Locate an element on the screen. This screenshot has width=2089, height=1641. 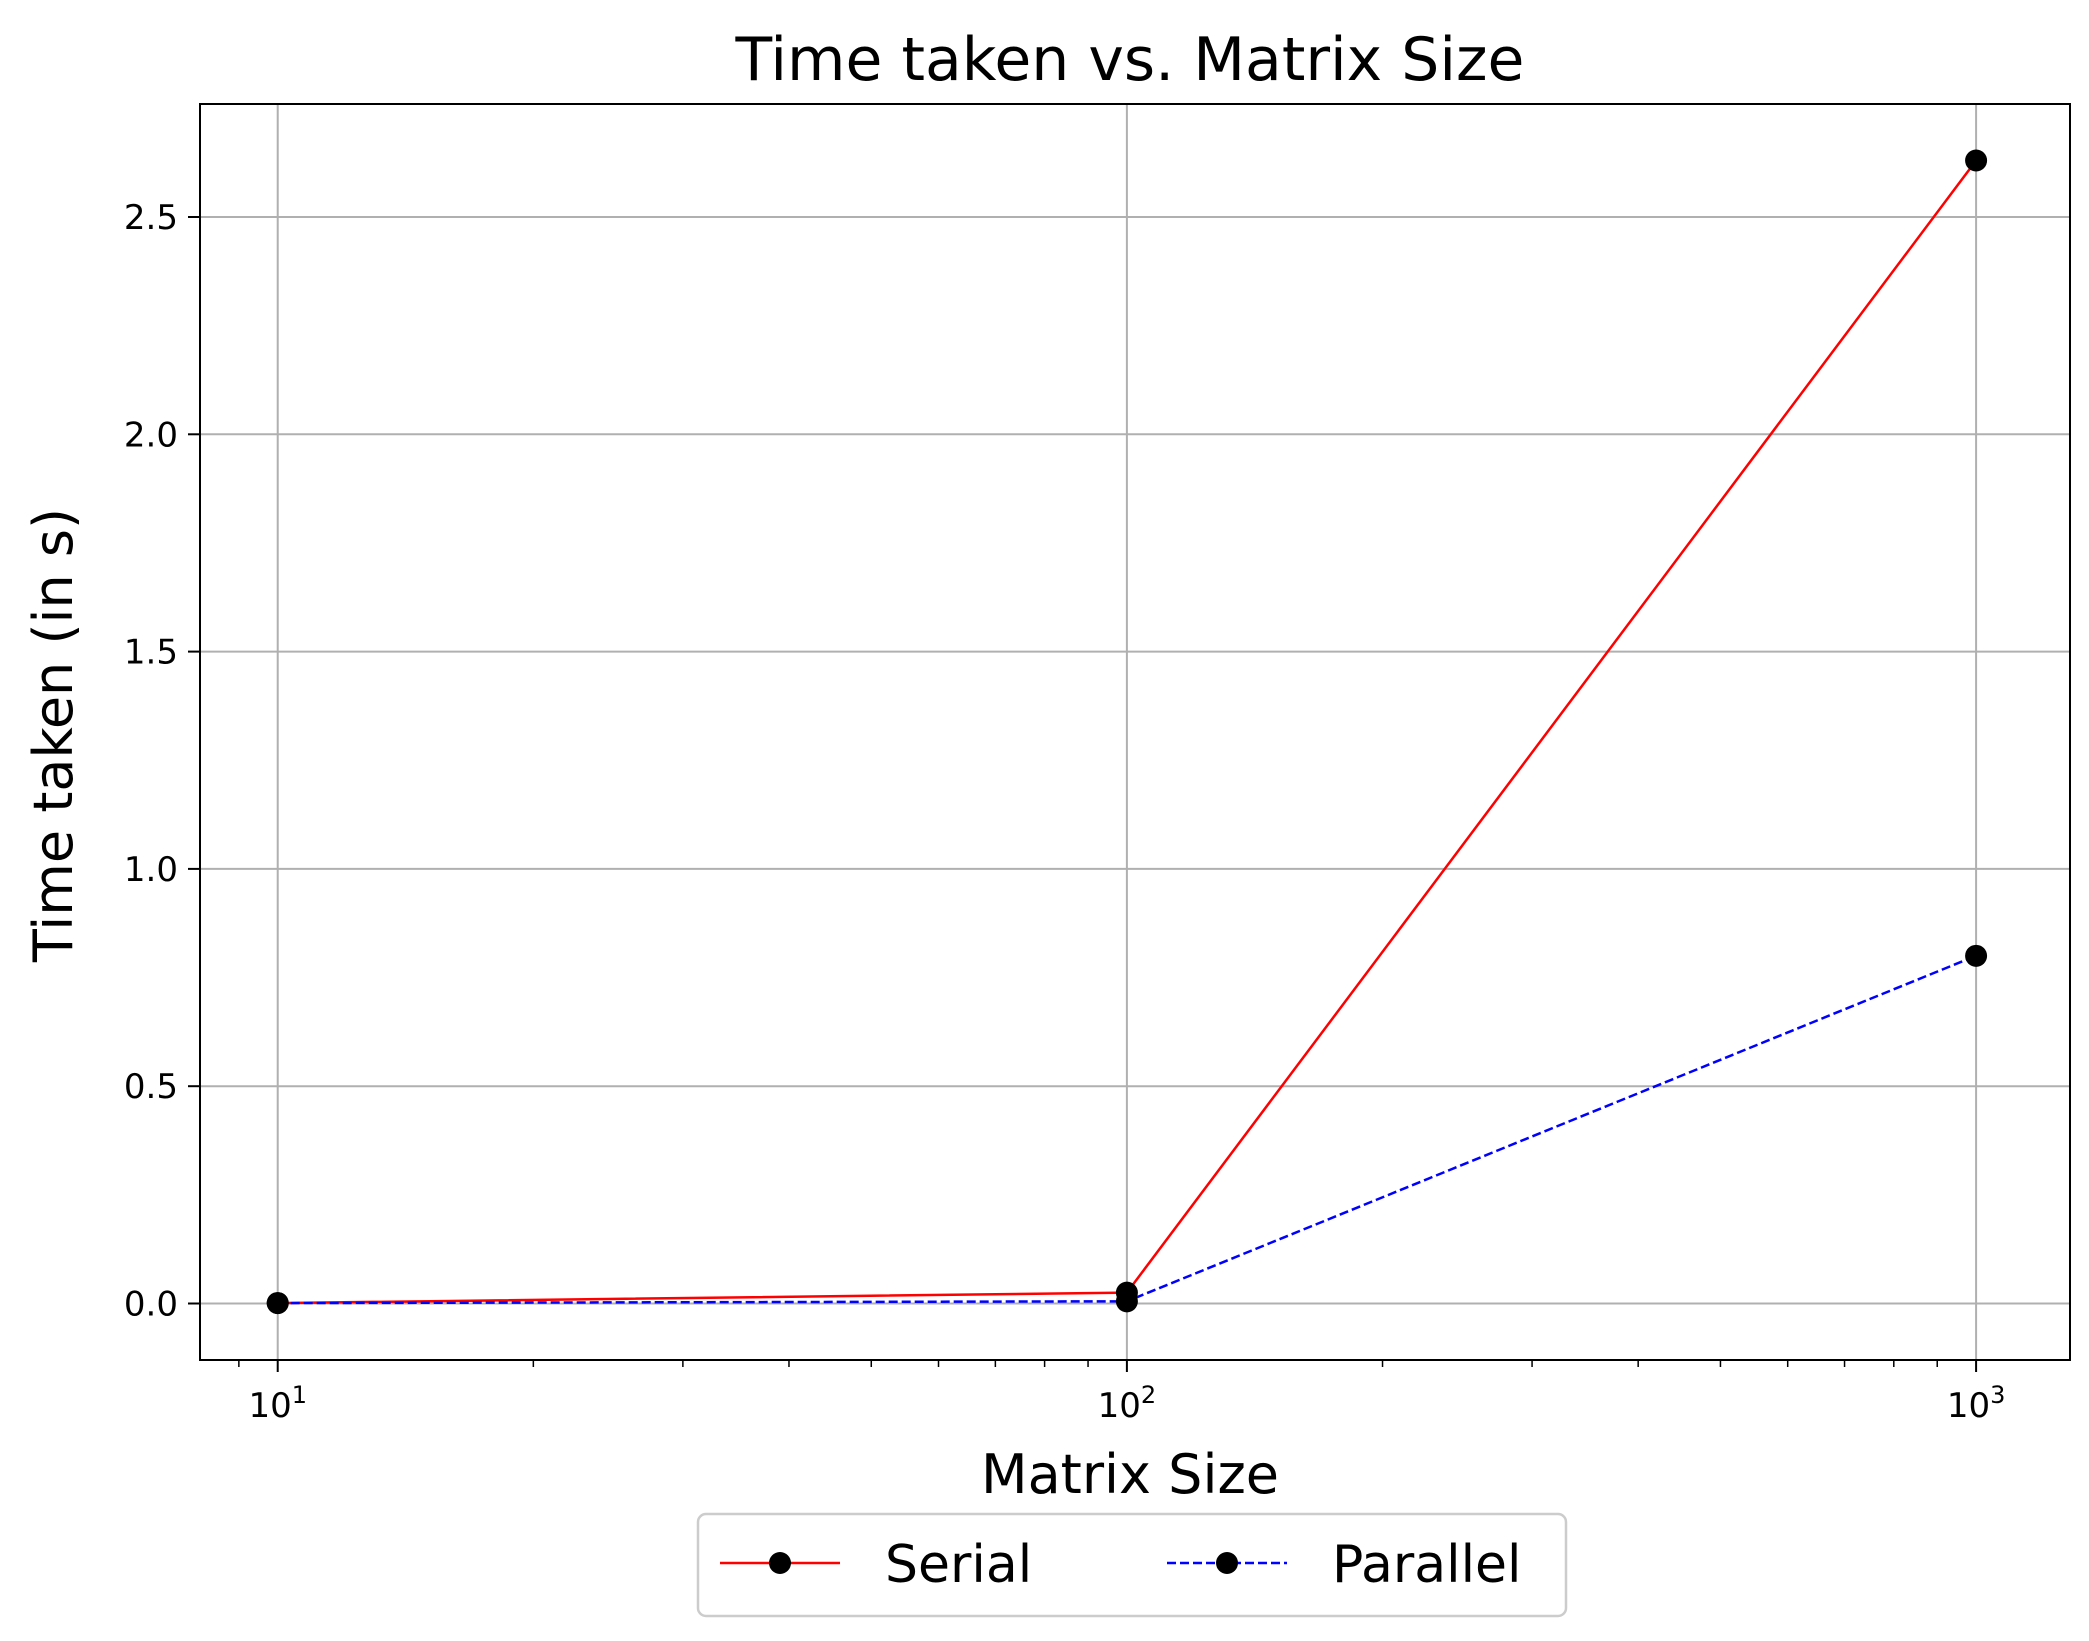
y-tick-label: 1.0 is located at coordinates (151, 870).